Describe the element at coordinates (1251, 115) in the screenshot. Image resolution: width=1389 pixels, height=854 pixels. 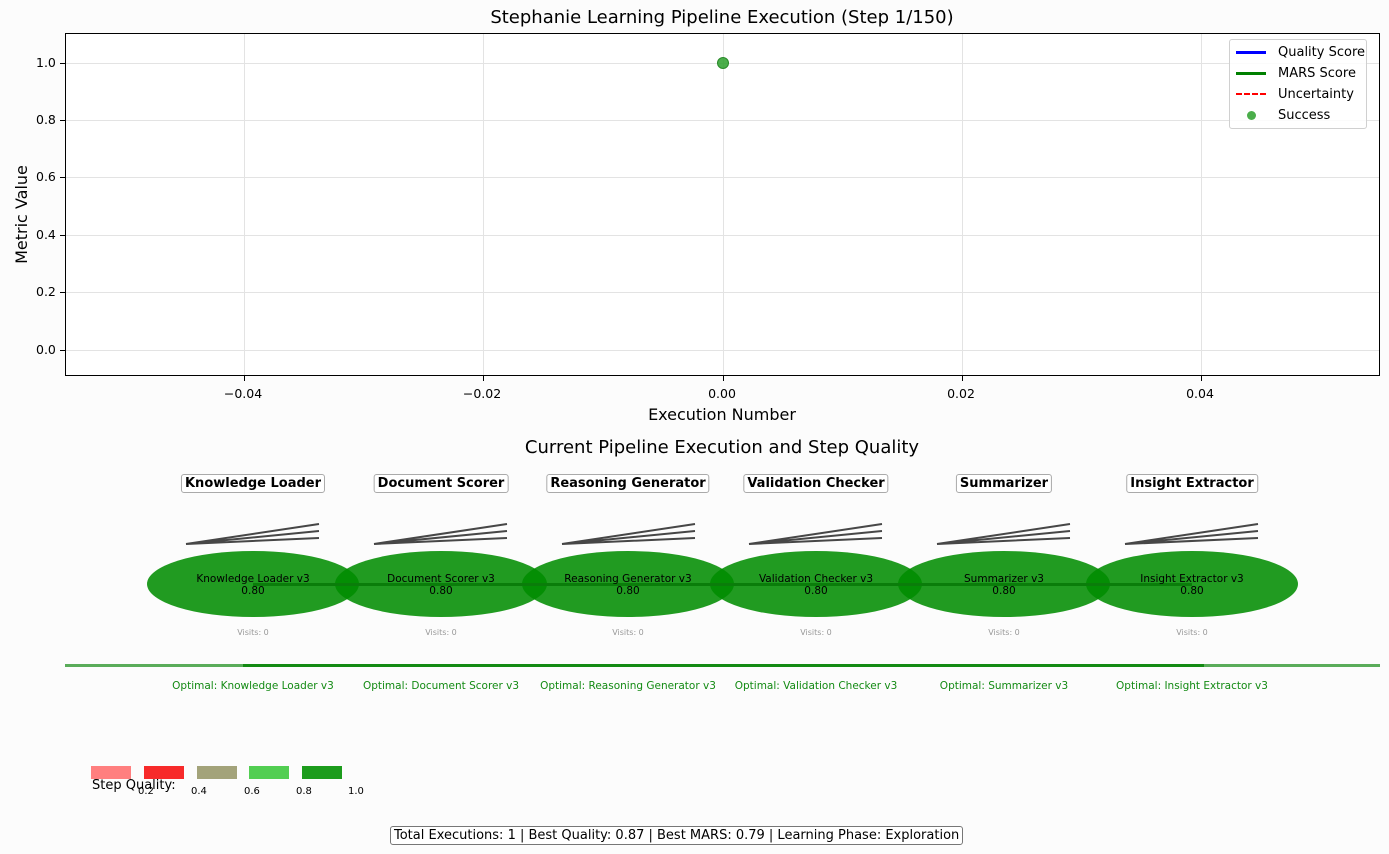
I see `dot-swatch-icon` at that location.